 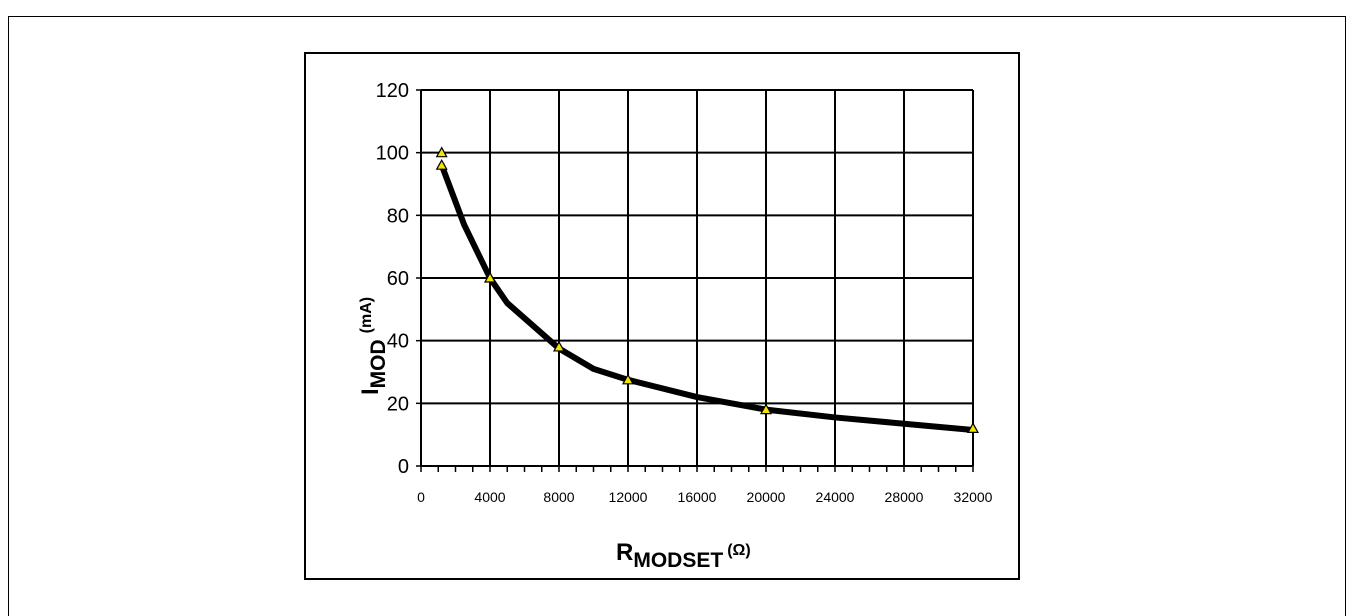 What do you see at coordinates (398, 342) in the screenshot?
I see `y-tick-label: 40` at bounding box center [398, 342].